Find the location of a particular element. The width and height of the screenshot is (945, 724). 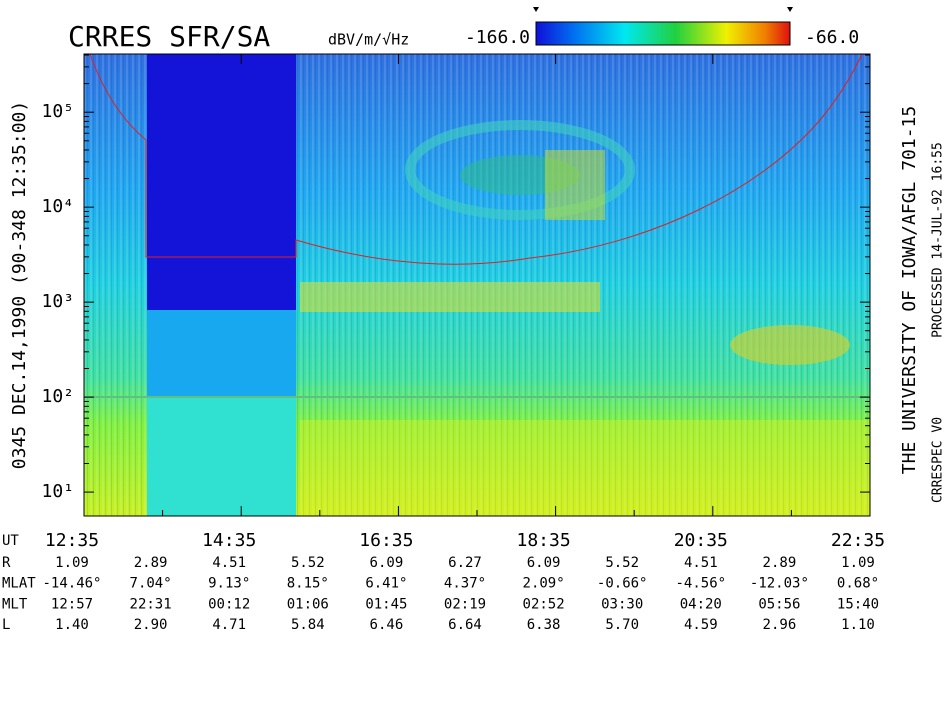

colorbar-tick-label: -66.0 is located at coordinates (832, 37).